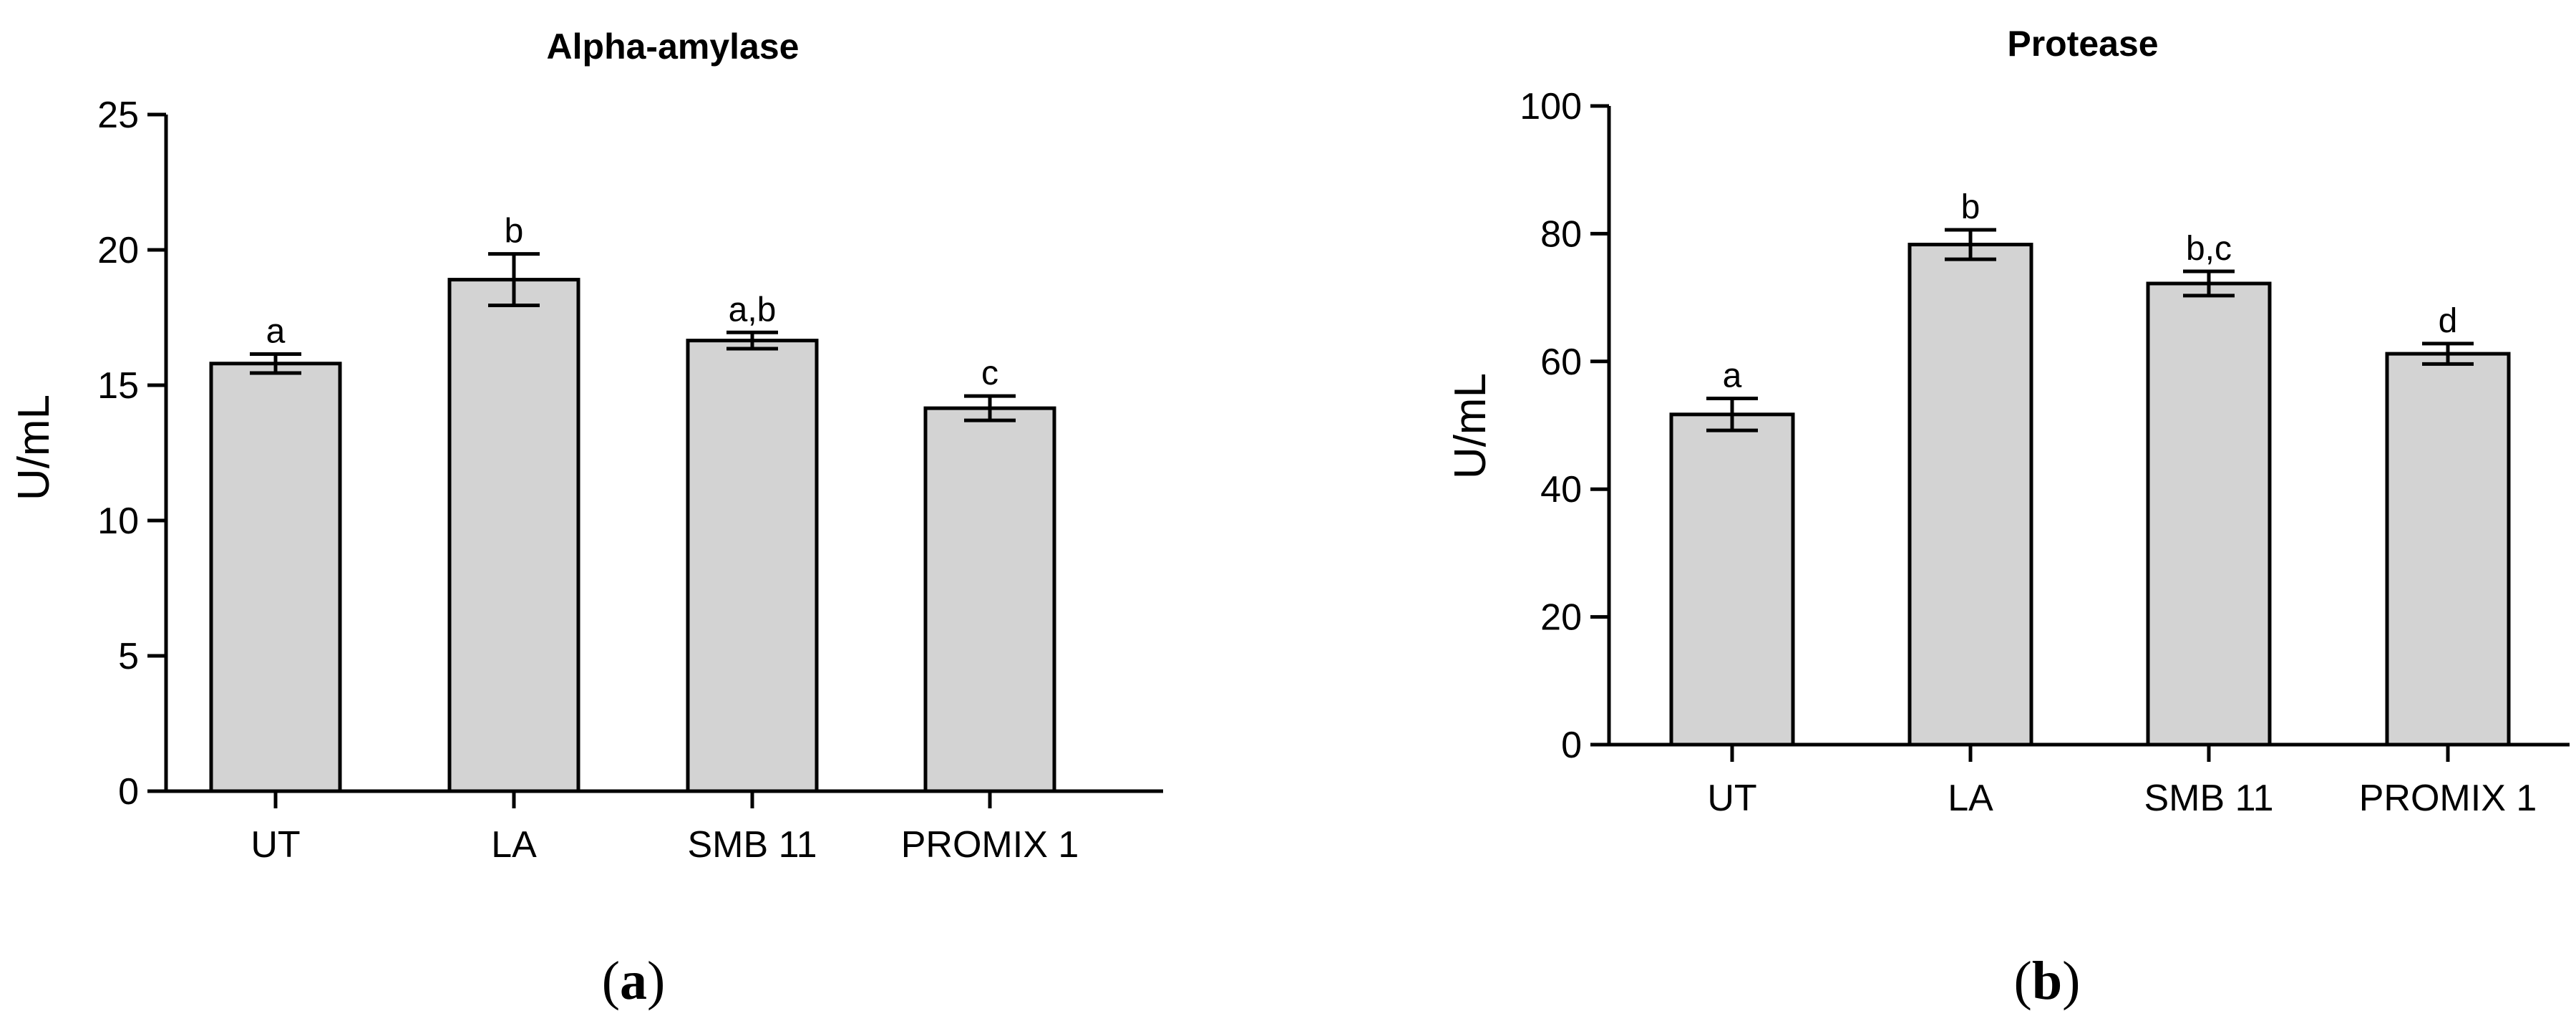 The height and width of the screenshot is (1021, 2576). What do you see at coordinates (1561, 490) in the screenshot?
I see `y-tick-label: 40` at bounding box center [1561, 490].